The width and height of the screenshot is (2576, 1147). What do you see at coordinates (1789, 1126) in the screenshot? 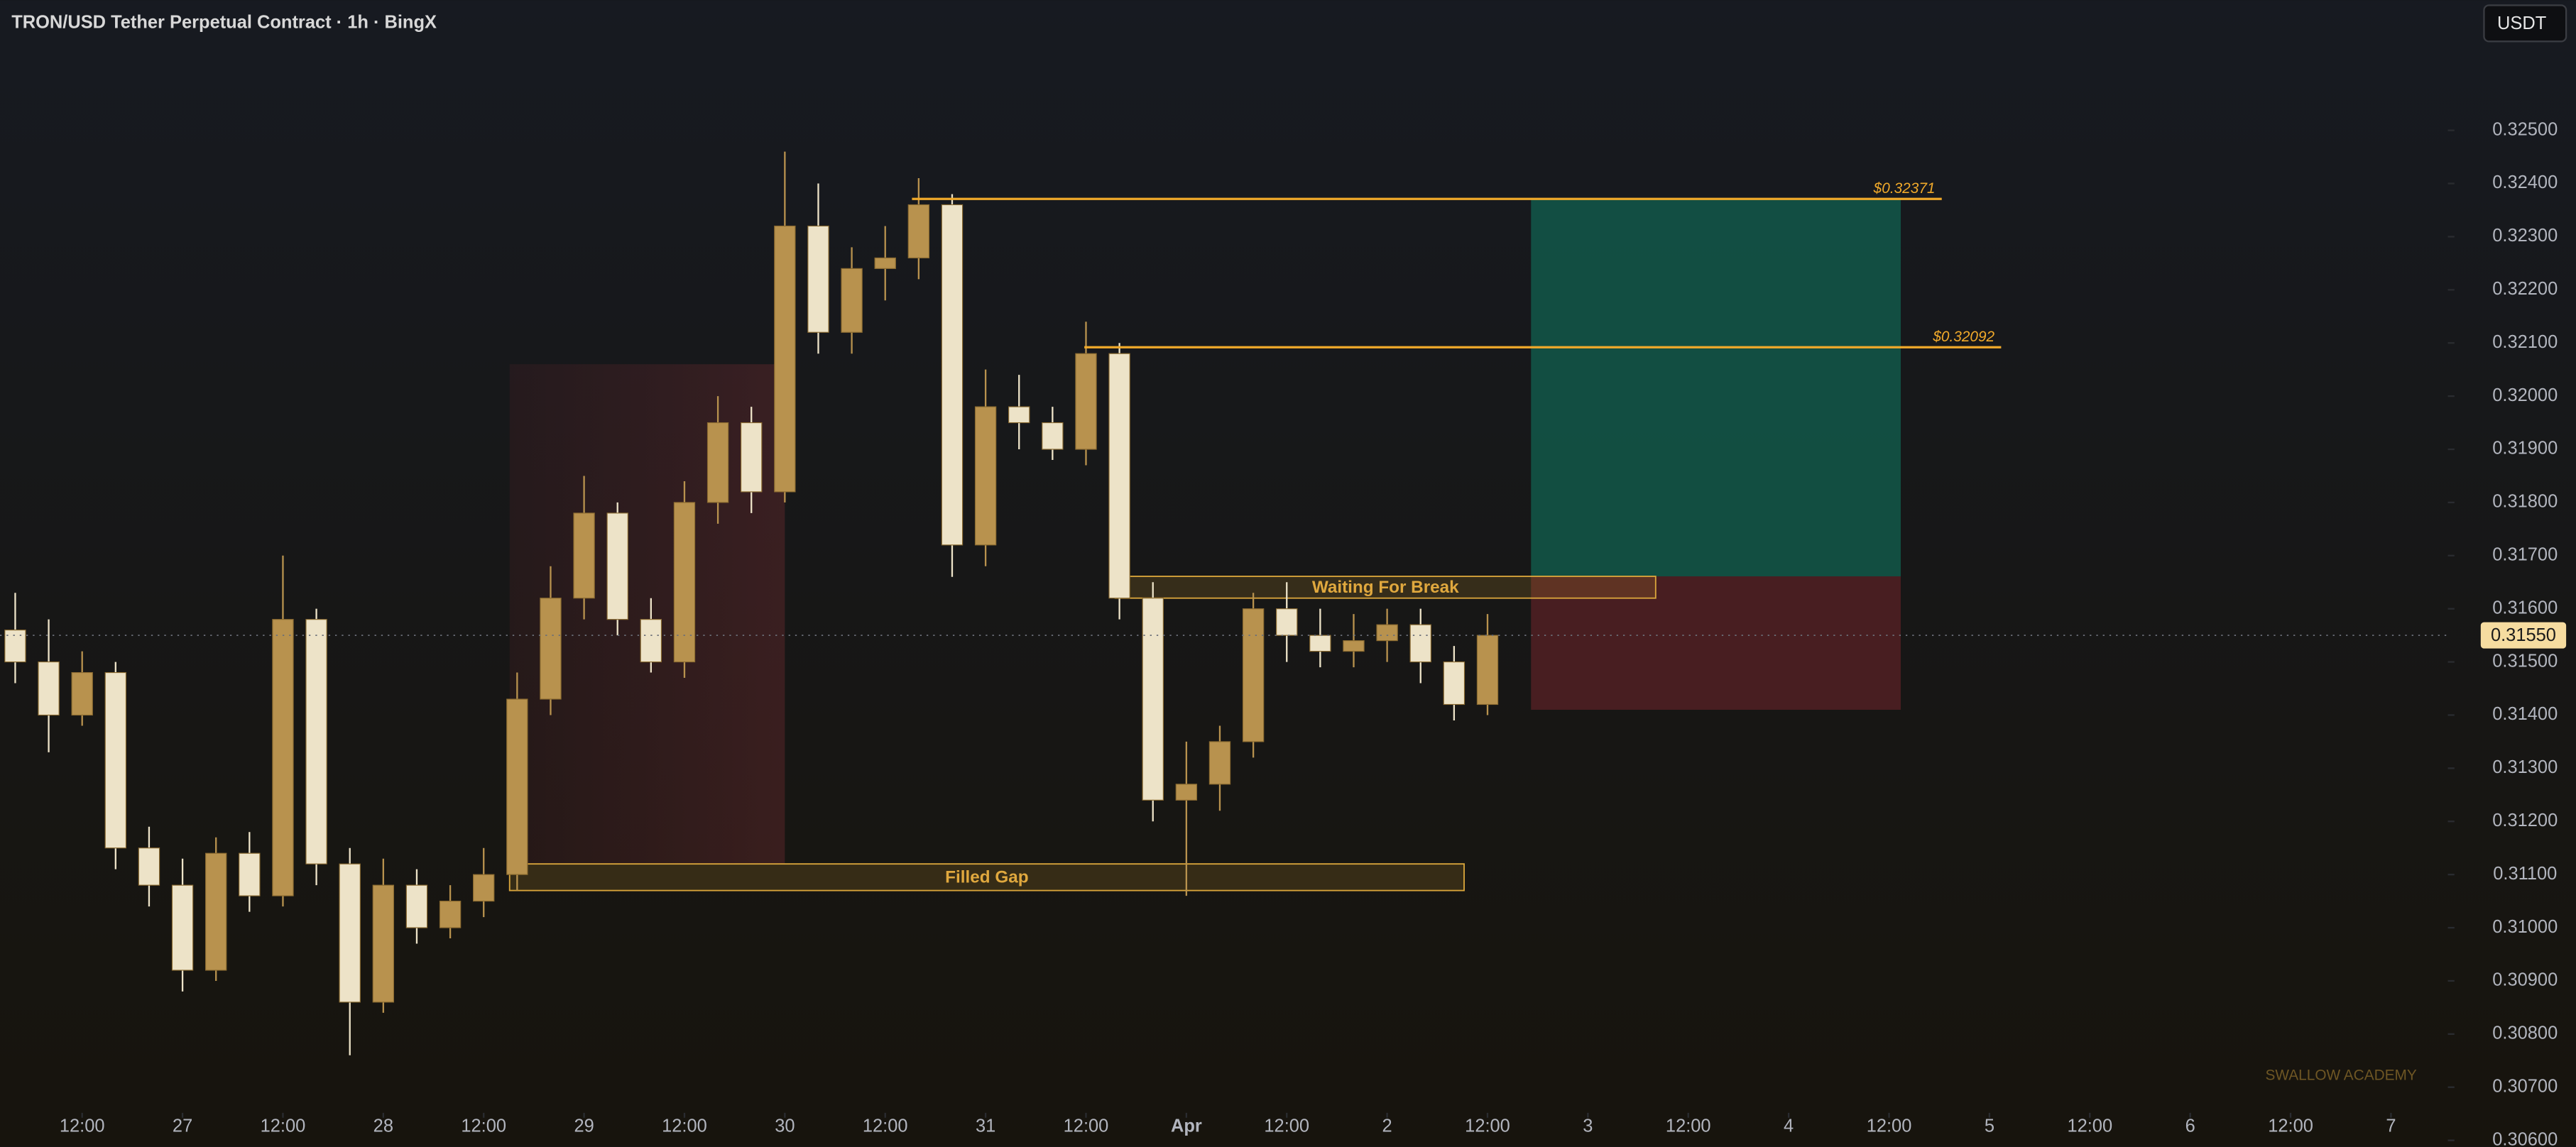
I see `x-tick-label: 4` at bounding box center [1789, 1126].